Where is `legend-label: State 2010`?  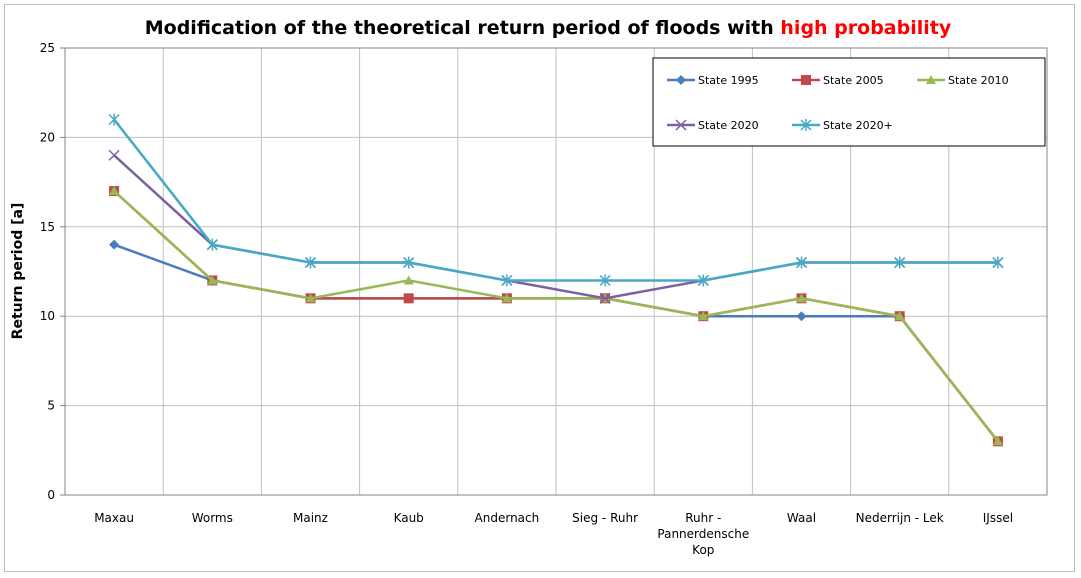 legend-label: State 2010 is located at coordinates (978, 80).